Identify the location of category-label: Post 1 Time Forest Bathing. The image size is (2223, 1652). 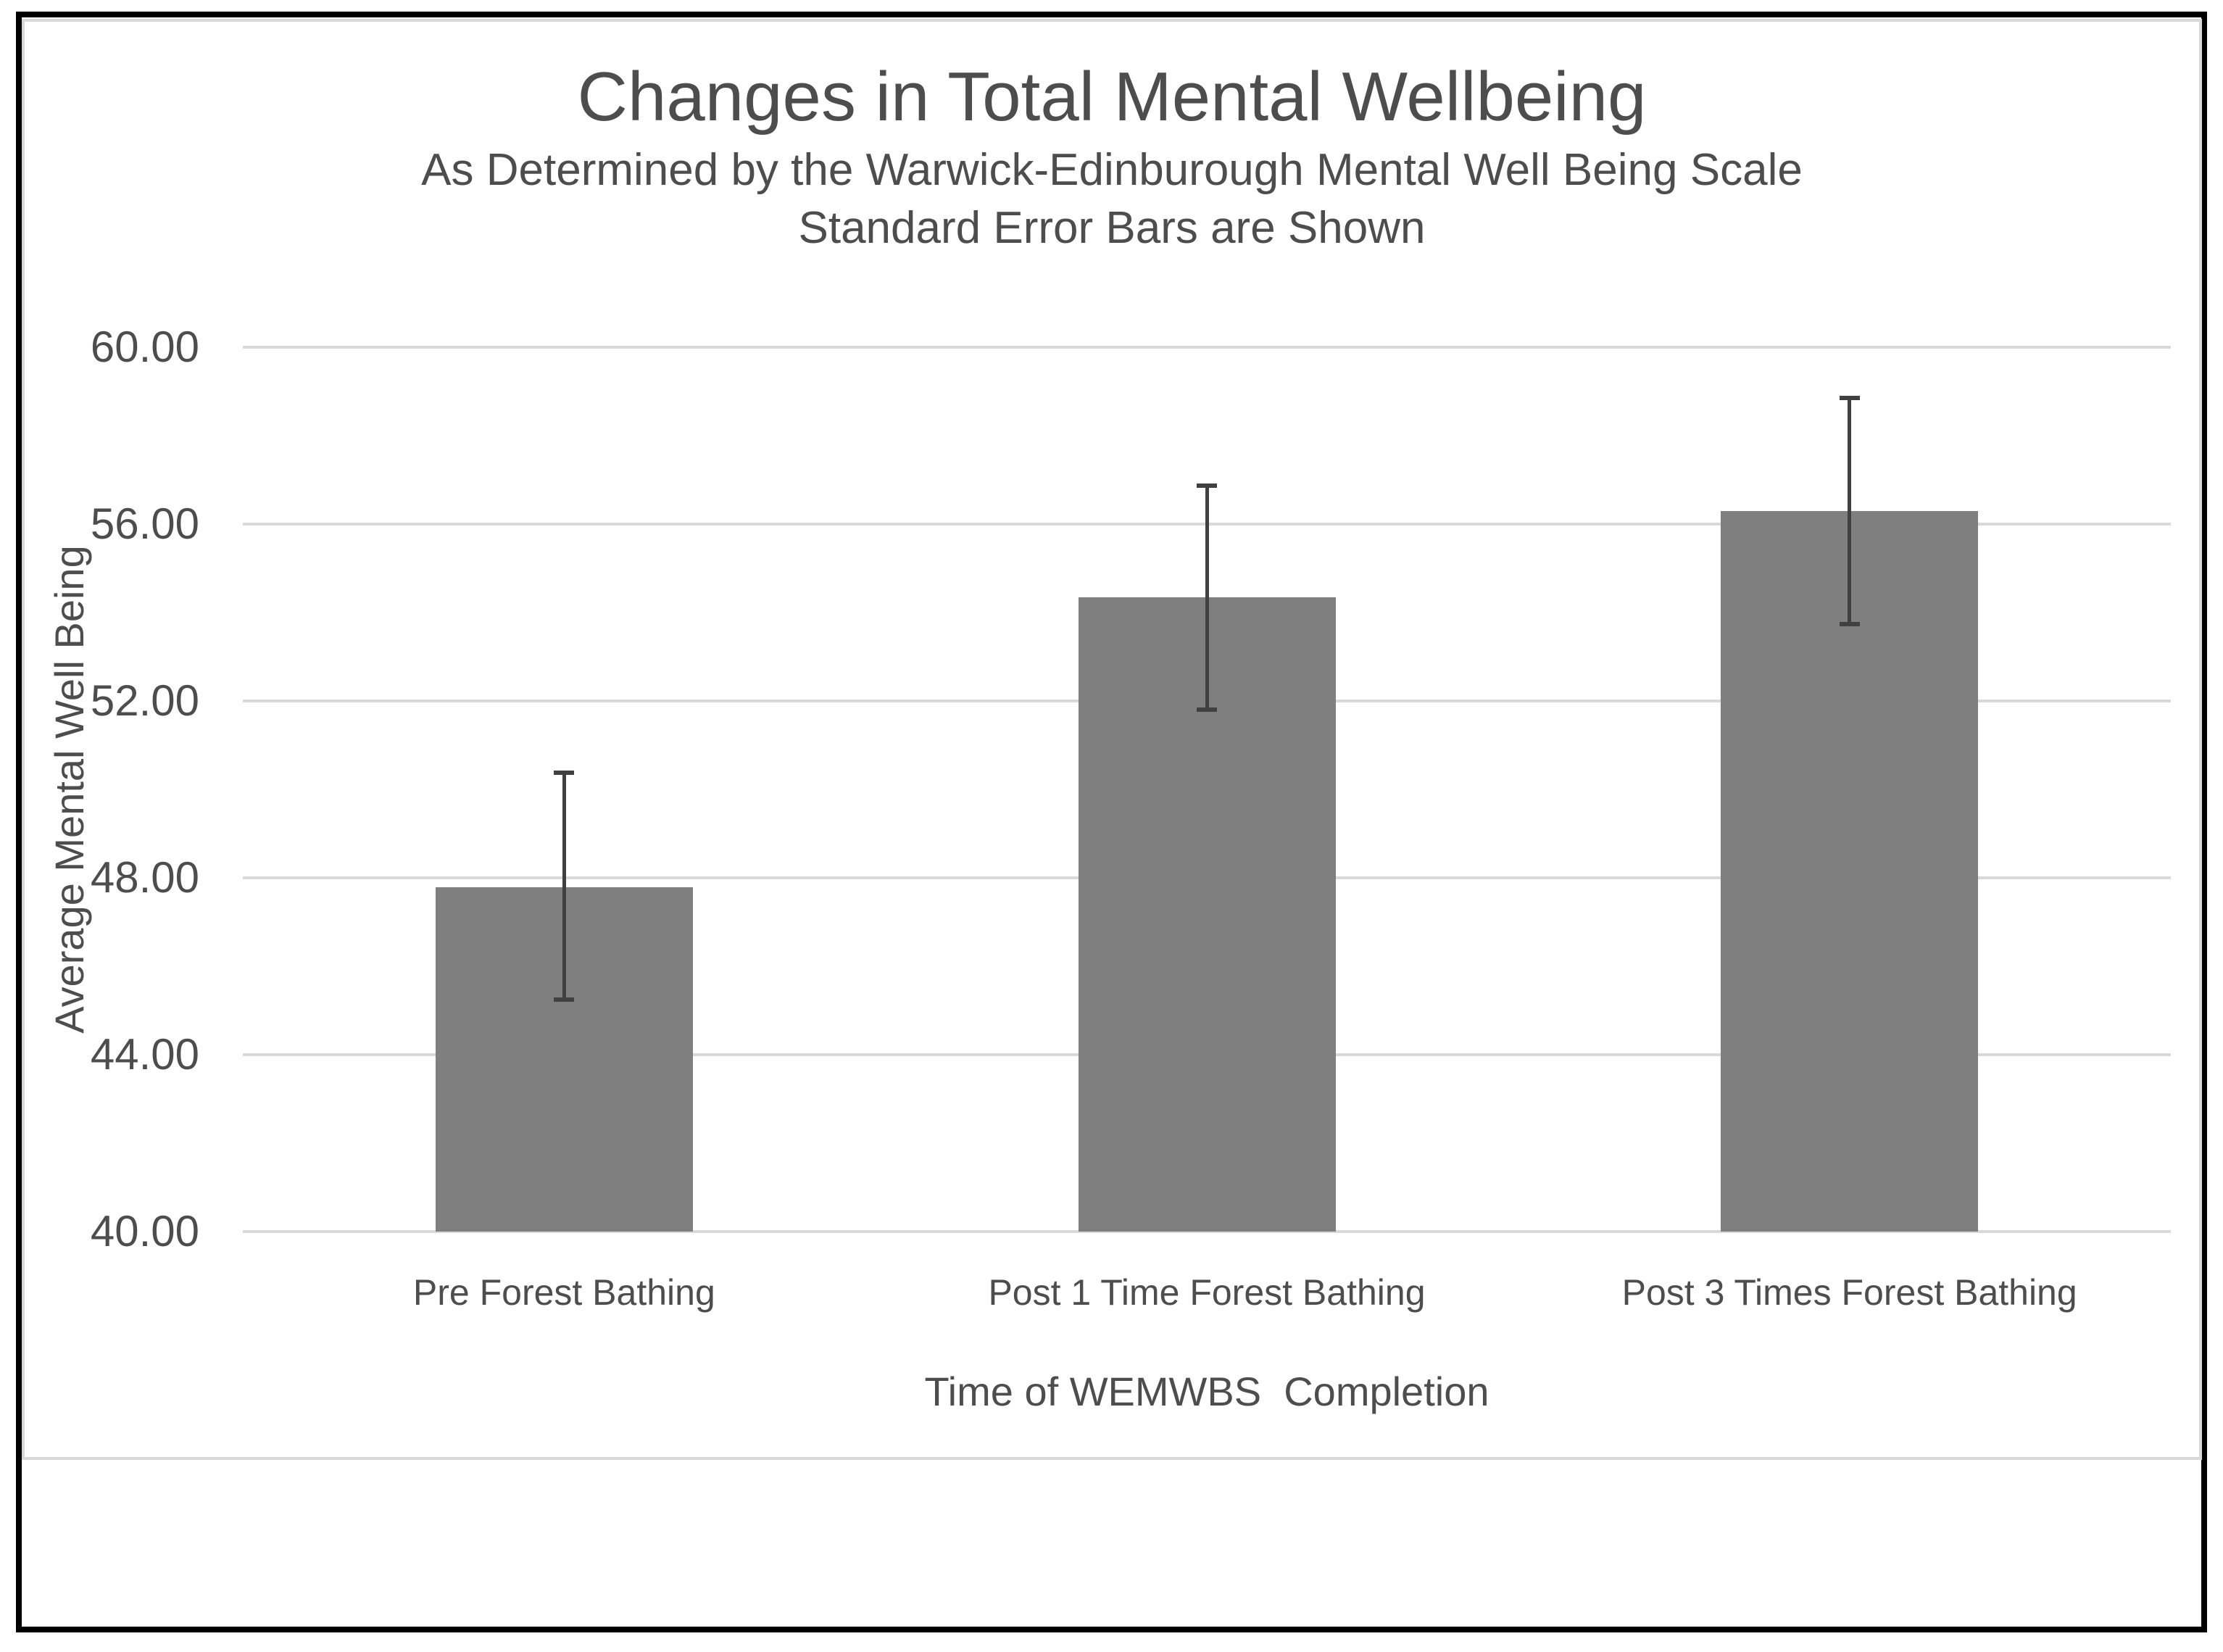
(1207, 1292).